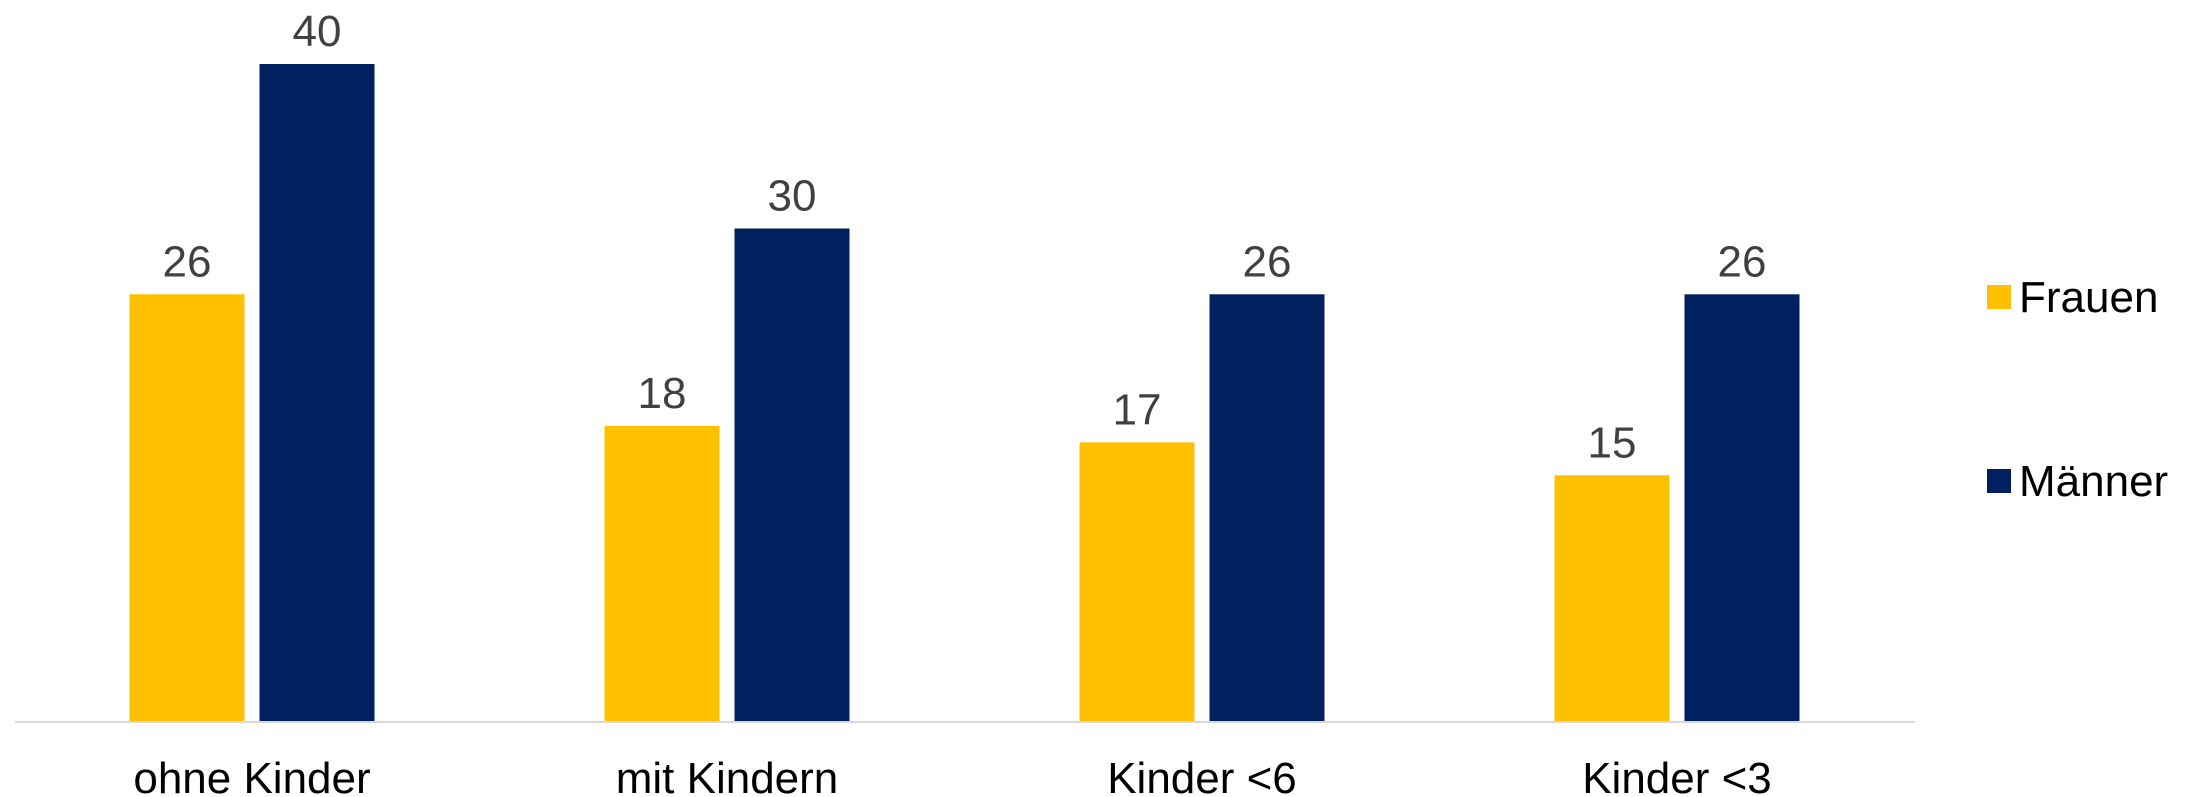 The image size is (2203, 797). What do you see at coordinates (952, 775) in the screenshot?
I see `category-labels-group: ohne Kinder mit Kindern Kinder <6 Kinder <3` at bounding box center [952, 775].